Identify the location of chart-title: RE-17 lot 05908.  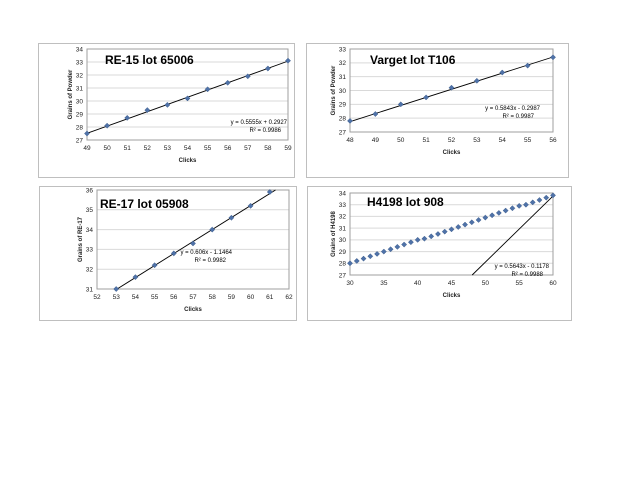
(144, 204).